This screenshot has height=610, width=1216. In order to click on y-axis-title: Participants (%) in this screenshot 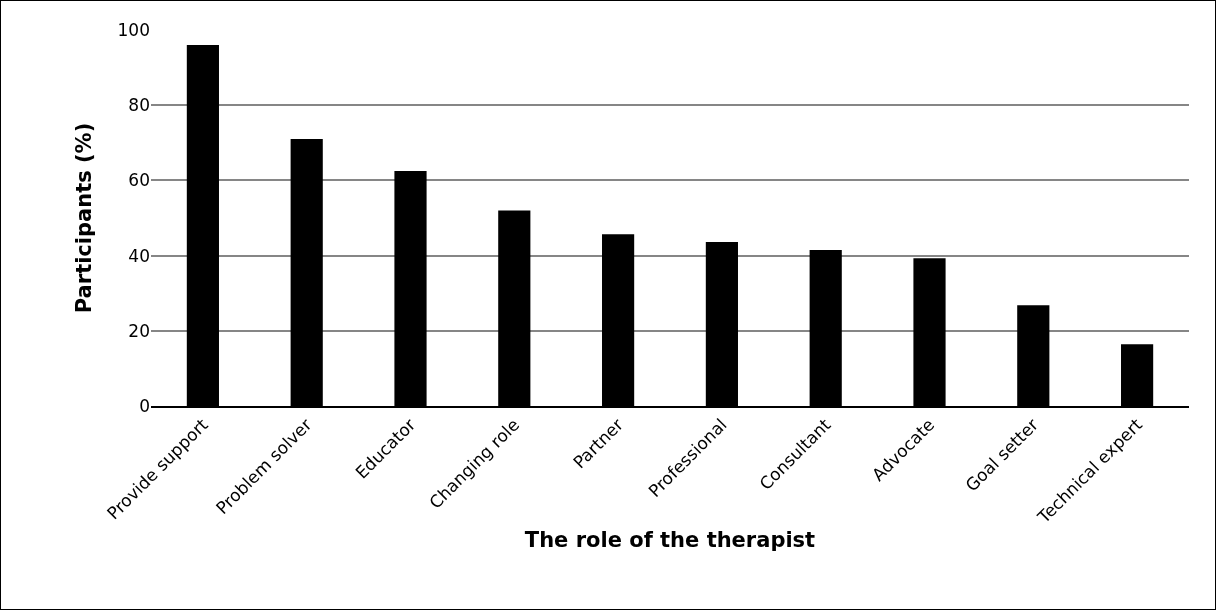, I will do `click(83, 218)`.